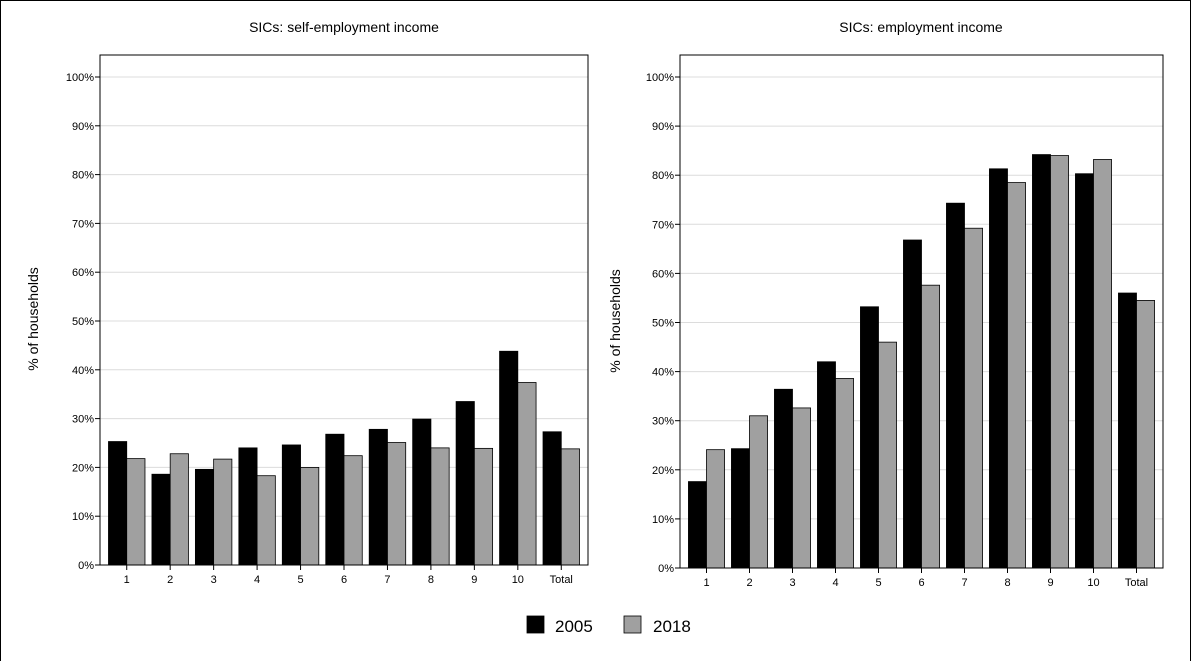 This screenshot has height=661, width=1192. Describe the element at coordinates (660, 78) in the screenshot. I see `y-tick-label: 100%` at that location.